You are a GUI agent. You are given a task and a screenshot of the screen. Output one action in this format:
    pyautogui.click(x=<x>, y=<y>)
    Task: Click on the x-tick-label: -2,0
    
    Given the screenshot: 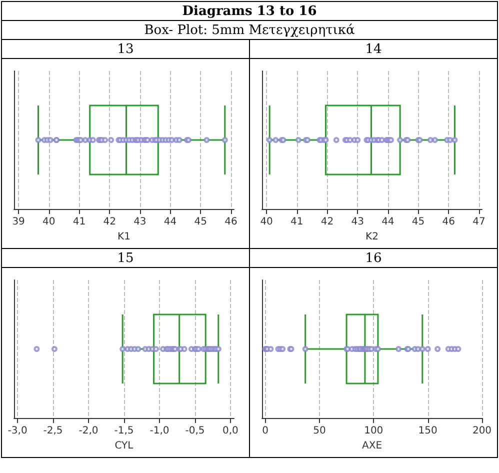 What is the action you would take?
    pyautogui.click(x=88, y=431)
    